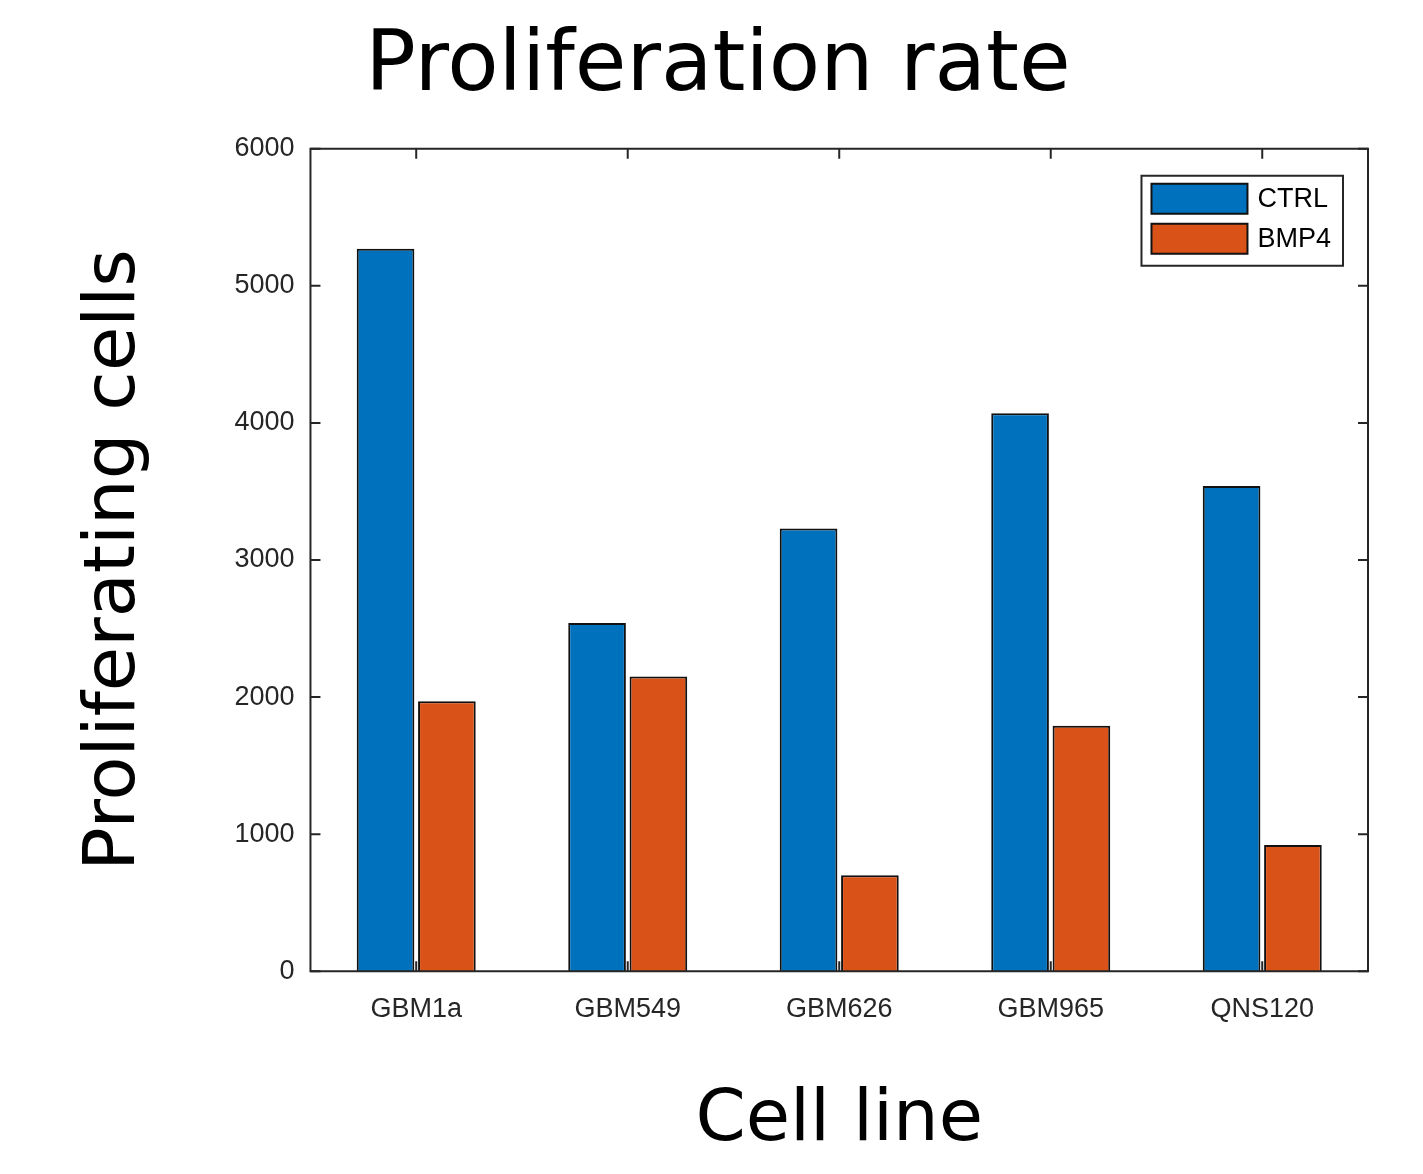 The height and width of the screenshot is (1174, 1423). Describe the element at coordinates (264, 558) in the screenshot. I see `y-tick-label: 3000` at that location.